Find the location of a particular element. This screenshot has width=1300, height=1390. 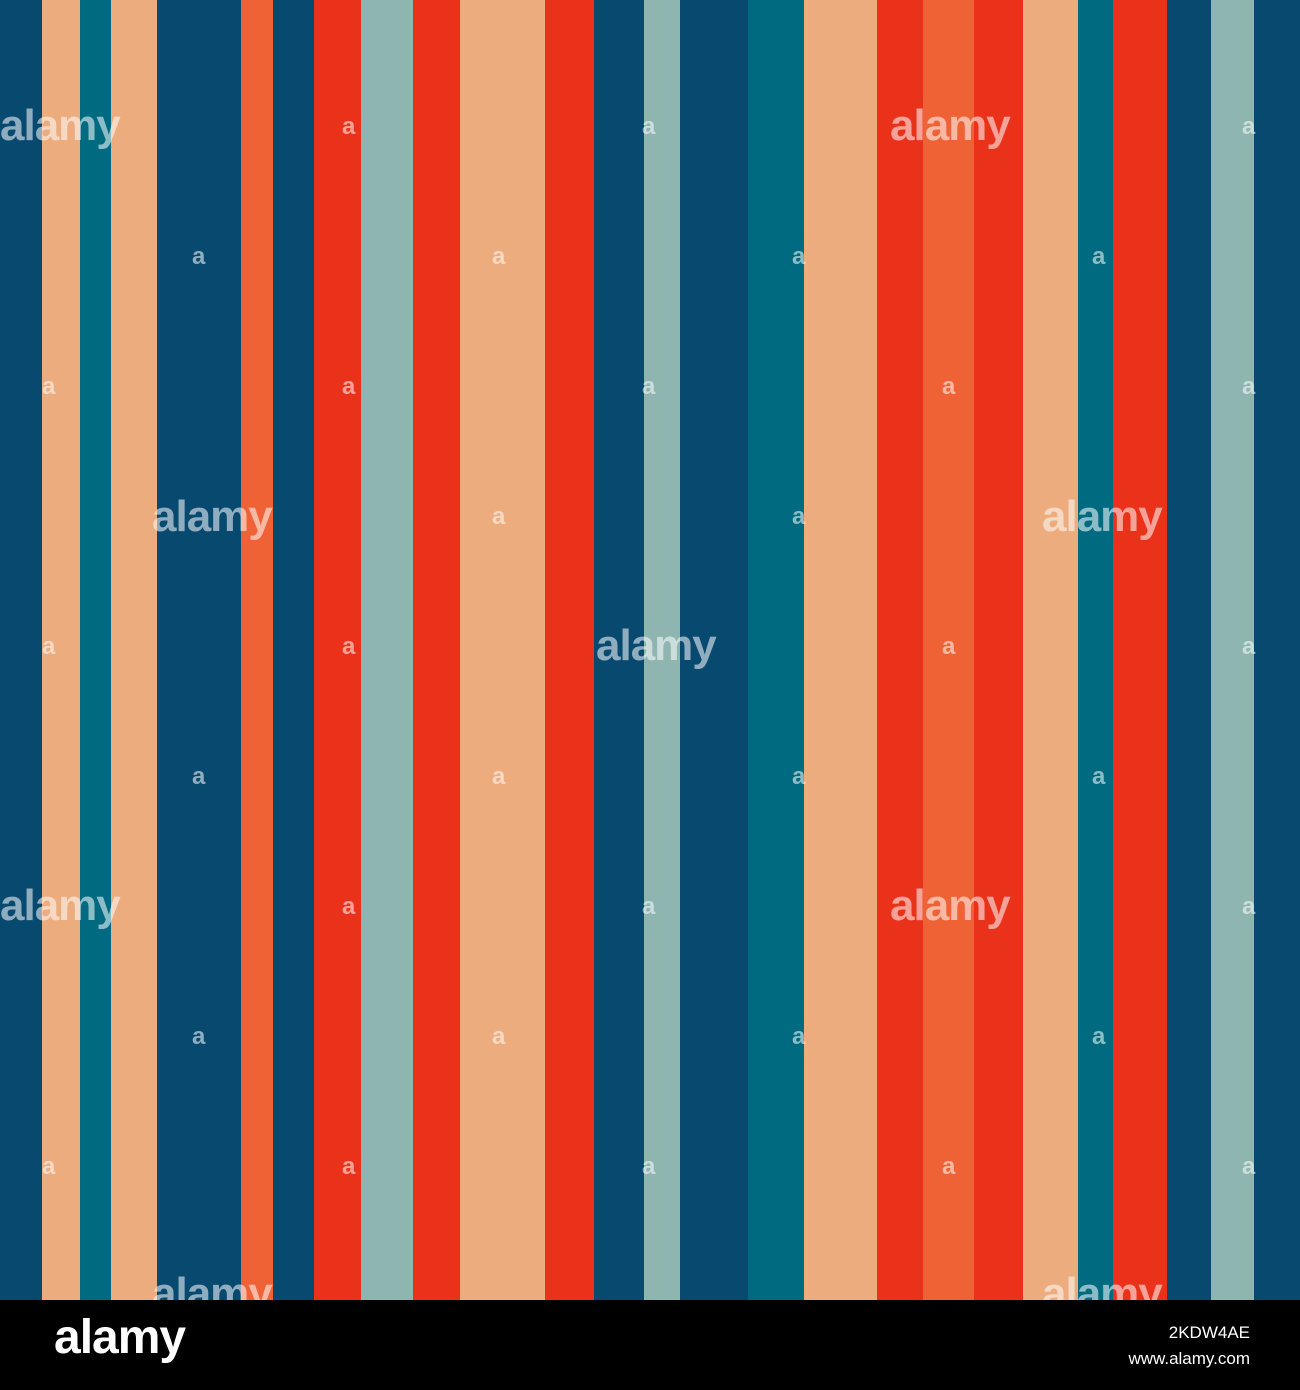

alamy-logo: alamy is located at coordinates (120, 1337).